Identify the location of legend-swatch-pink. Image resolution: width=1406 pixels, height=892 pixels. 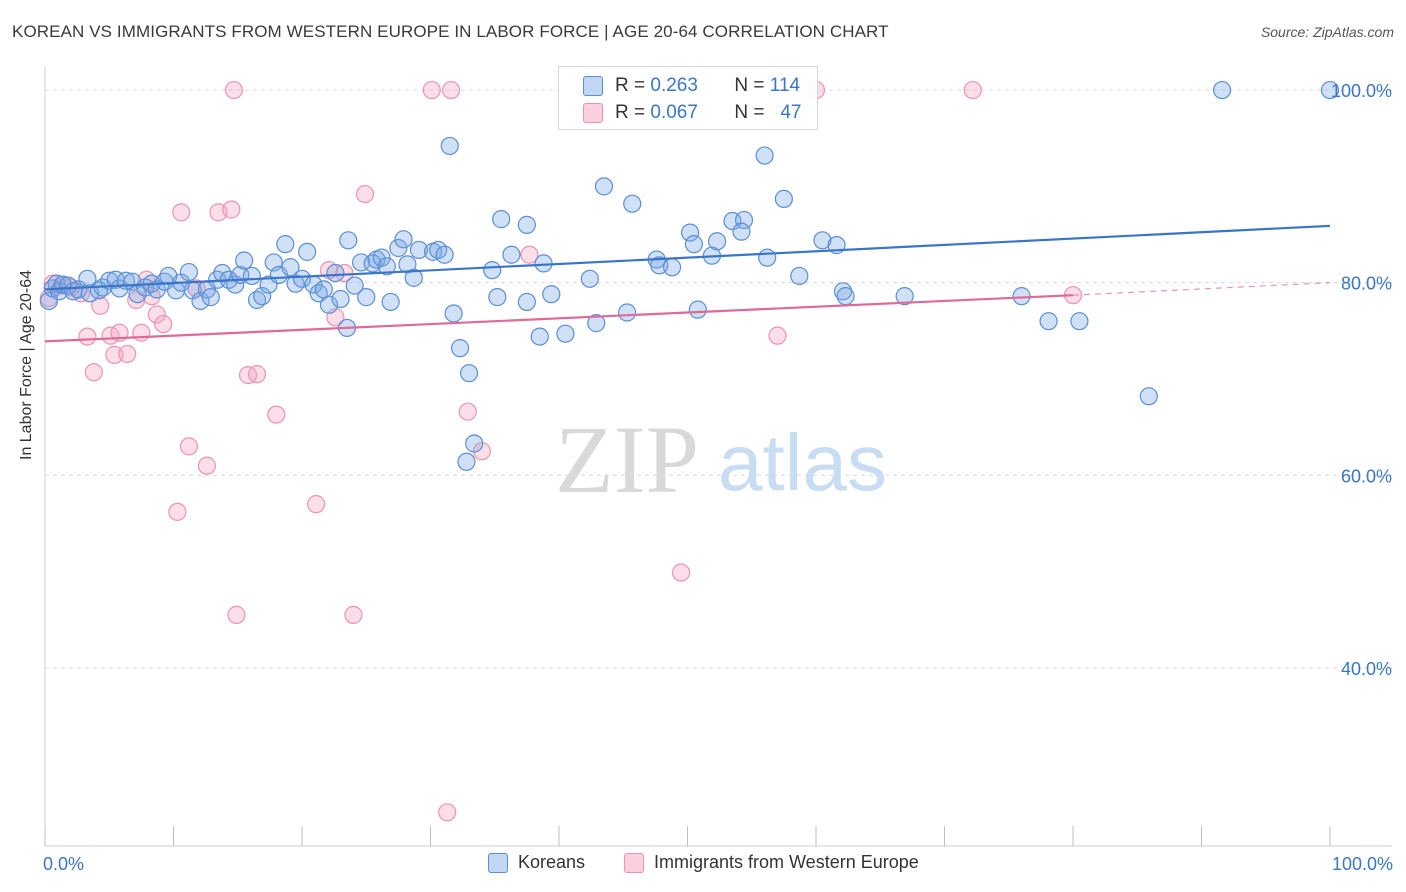
(634, 862).